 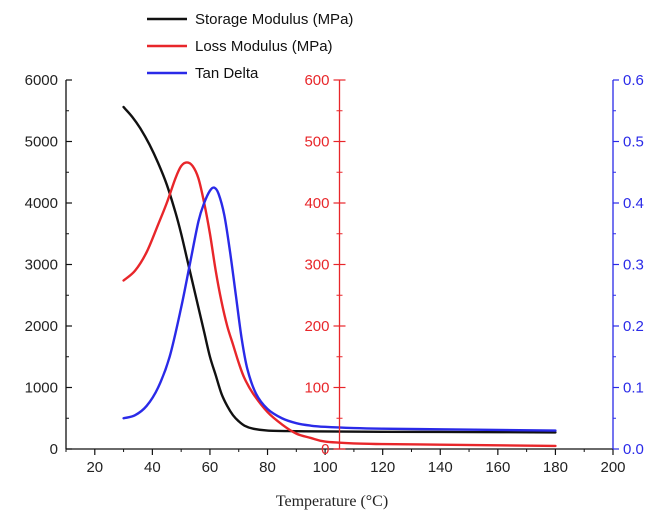 What do you see at coordinates (382, 467) in the screenshot?
I see `x-tick-label: 120` at bounding box center [382, 467].